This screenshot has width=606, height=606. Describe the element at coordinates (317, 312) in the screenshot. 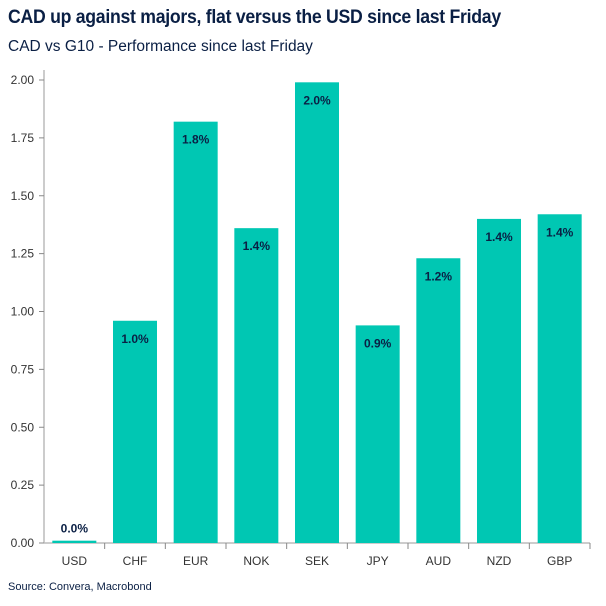

I see `bar-sek` at that location.